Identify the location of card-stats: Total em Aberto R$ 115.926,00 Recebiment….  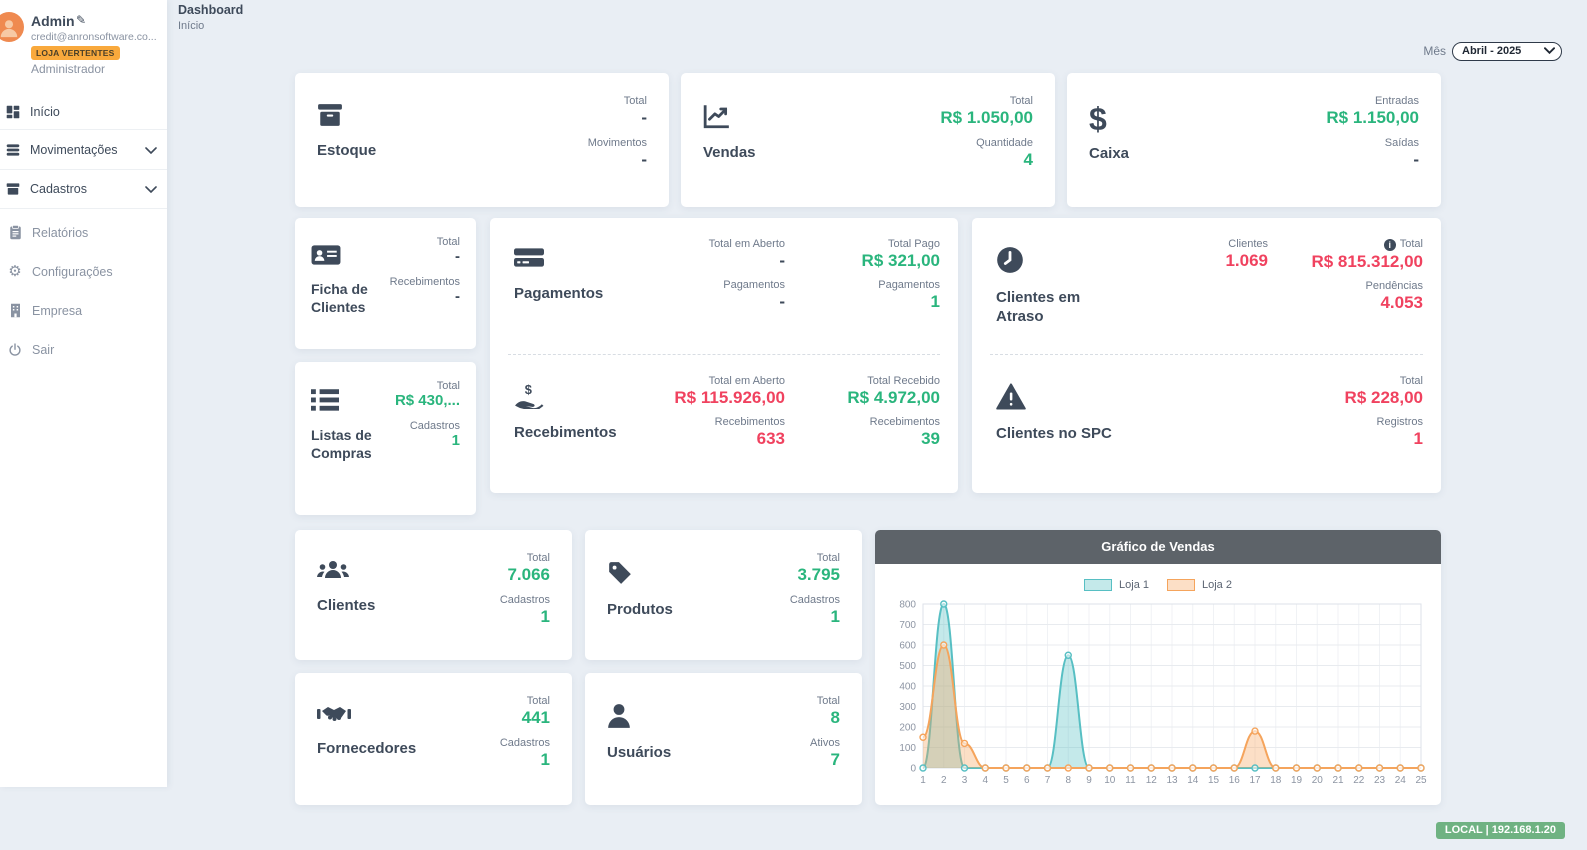
(707, 412).